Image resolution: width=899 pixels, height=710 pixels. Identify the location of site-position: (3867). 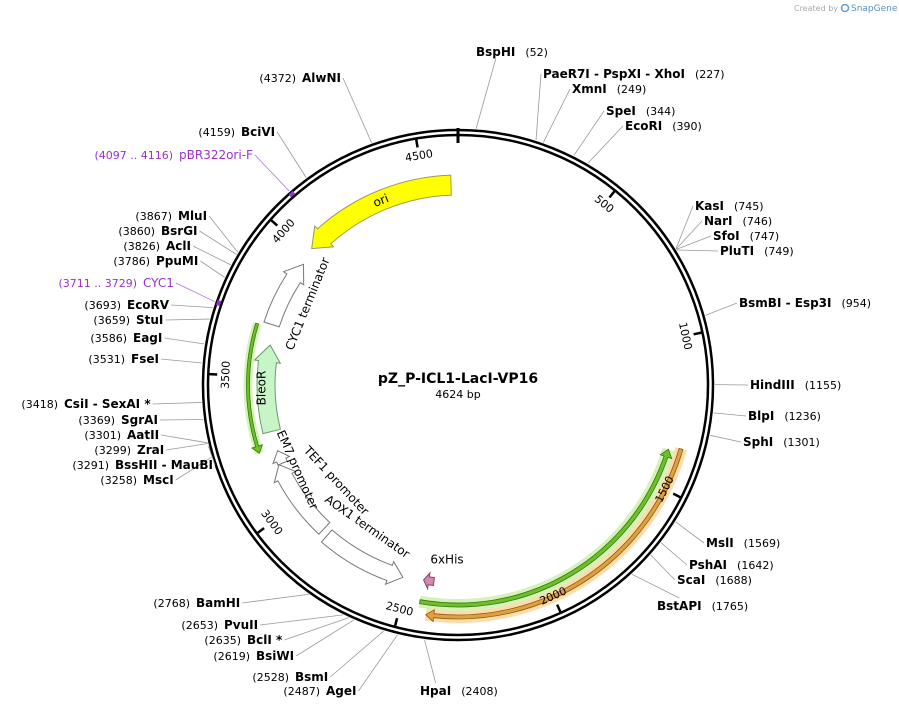
(153, 216).